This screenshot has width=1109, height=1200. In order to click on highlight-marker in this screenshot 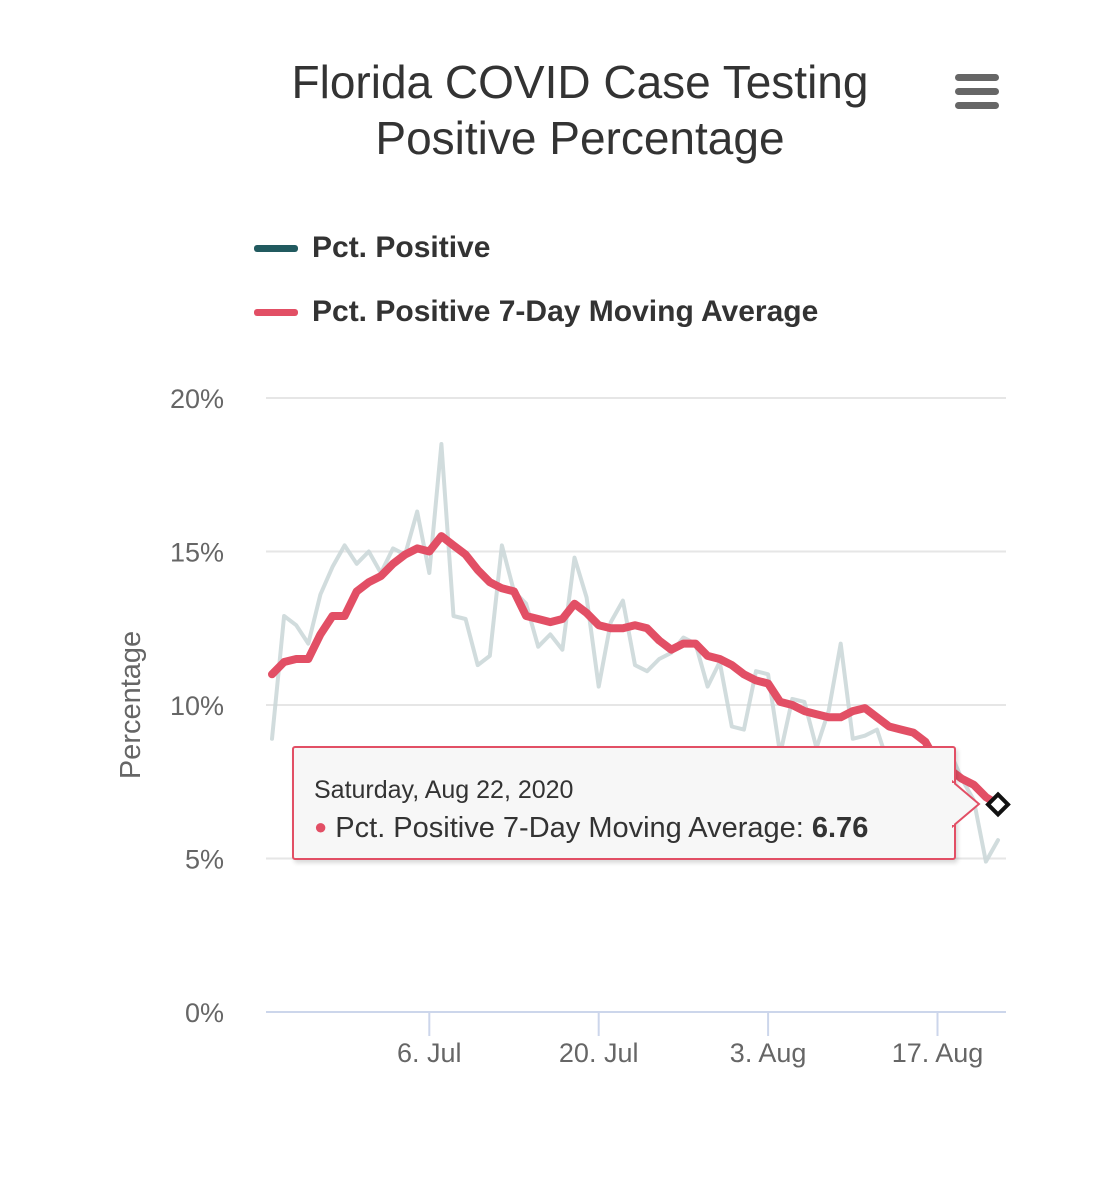, I will do `click(998, 804)`.